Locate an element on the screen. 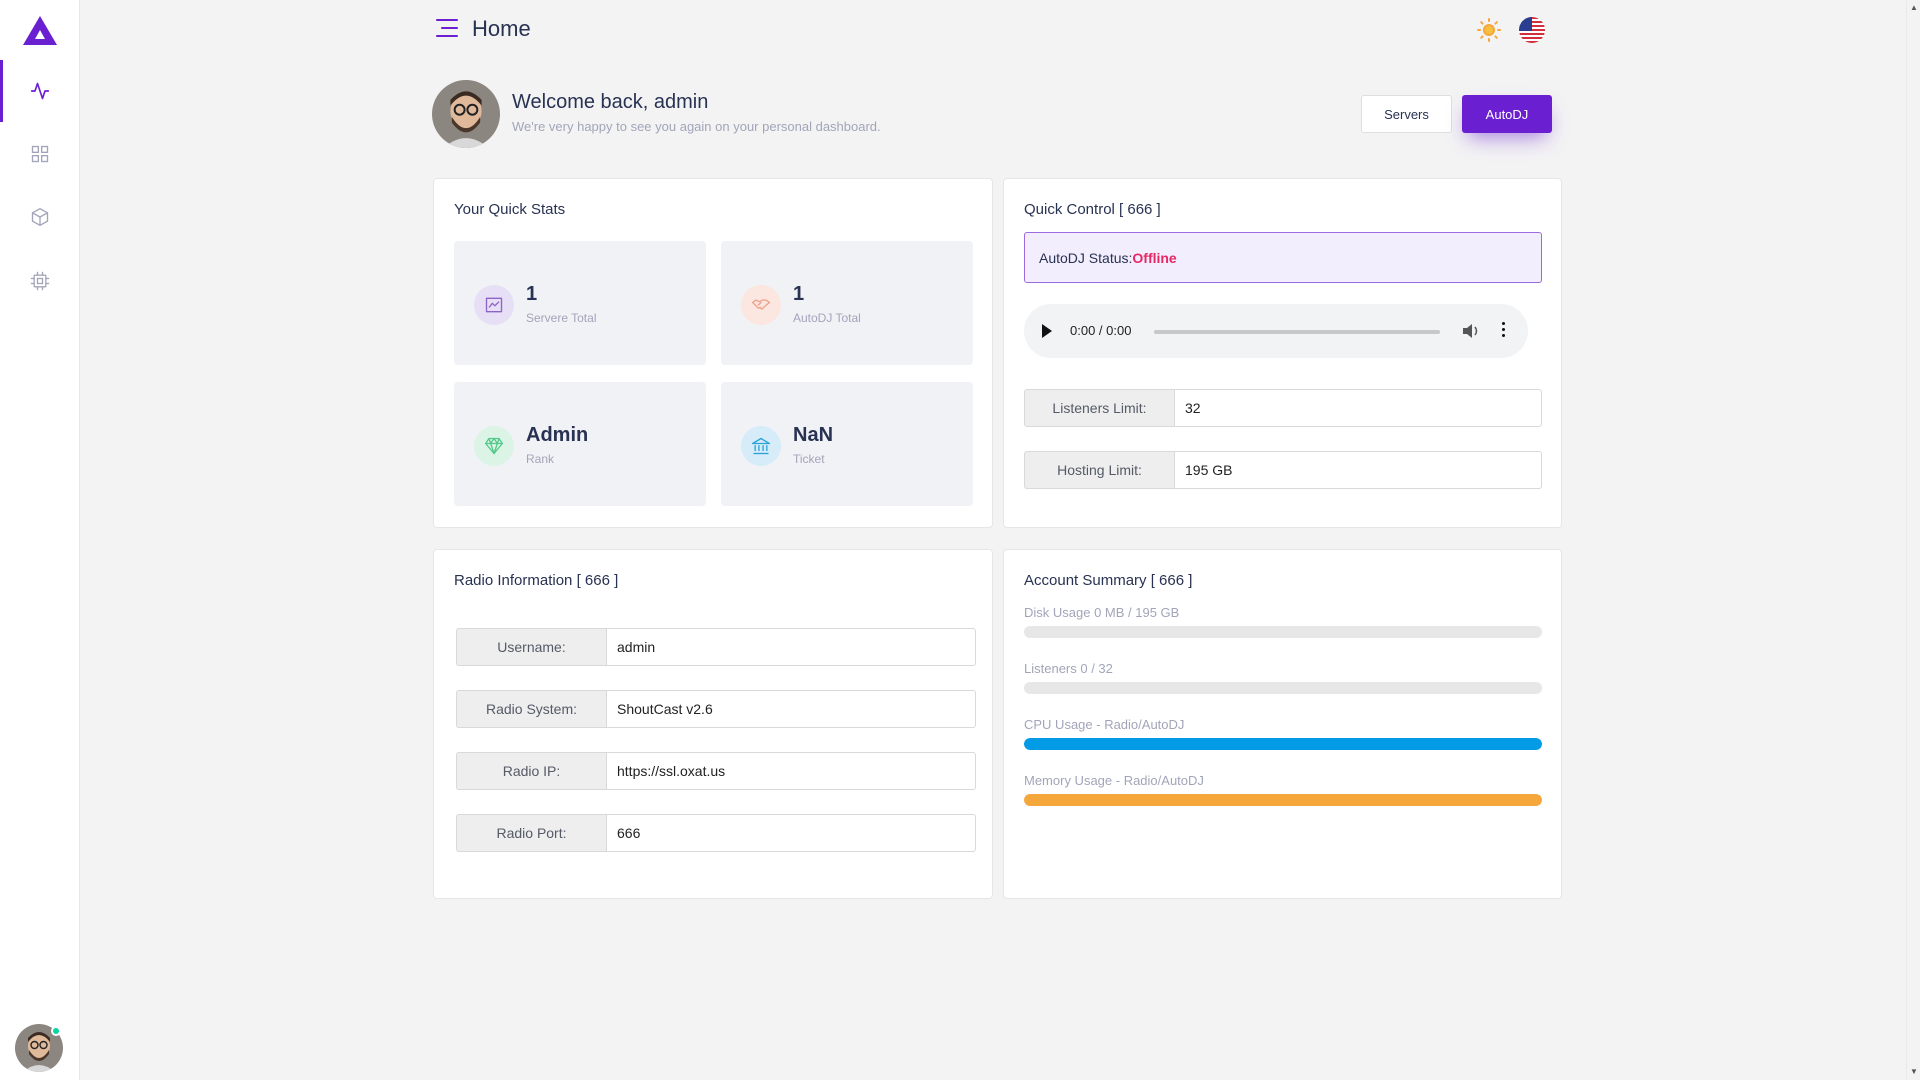  stat-label: Servere Total is located at coordinates (561, 318).